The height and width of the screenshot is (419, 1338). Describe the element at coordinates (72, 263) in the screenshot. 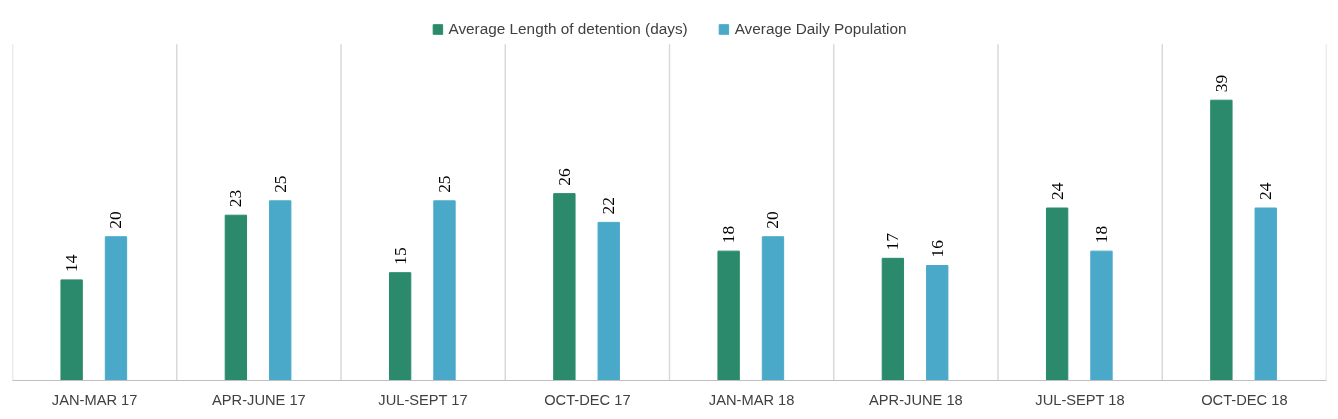

I see `data-label: 14` at that location.